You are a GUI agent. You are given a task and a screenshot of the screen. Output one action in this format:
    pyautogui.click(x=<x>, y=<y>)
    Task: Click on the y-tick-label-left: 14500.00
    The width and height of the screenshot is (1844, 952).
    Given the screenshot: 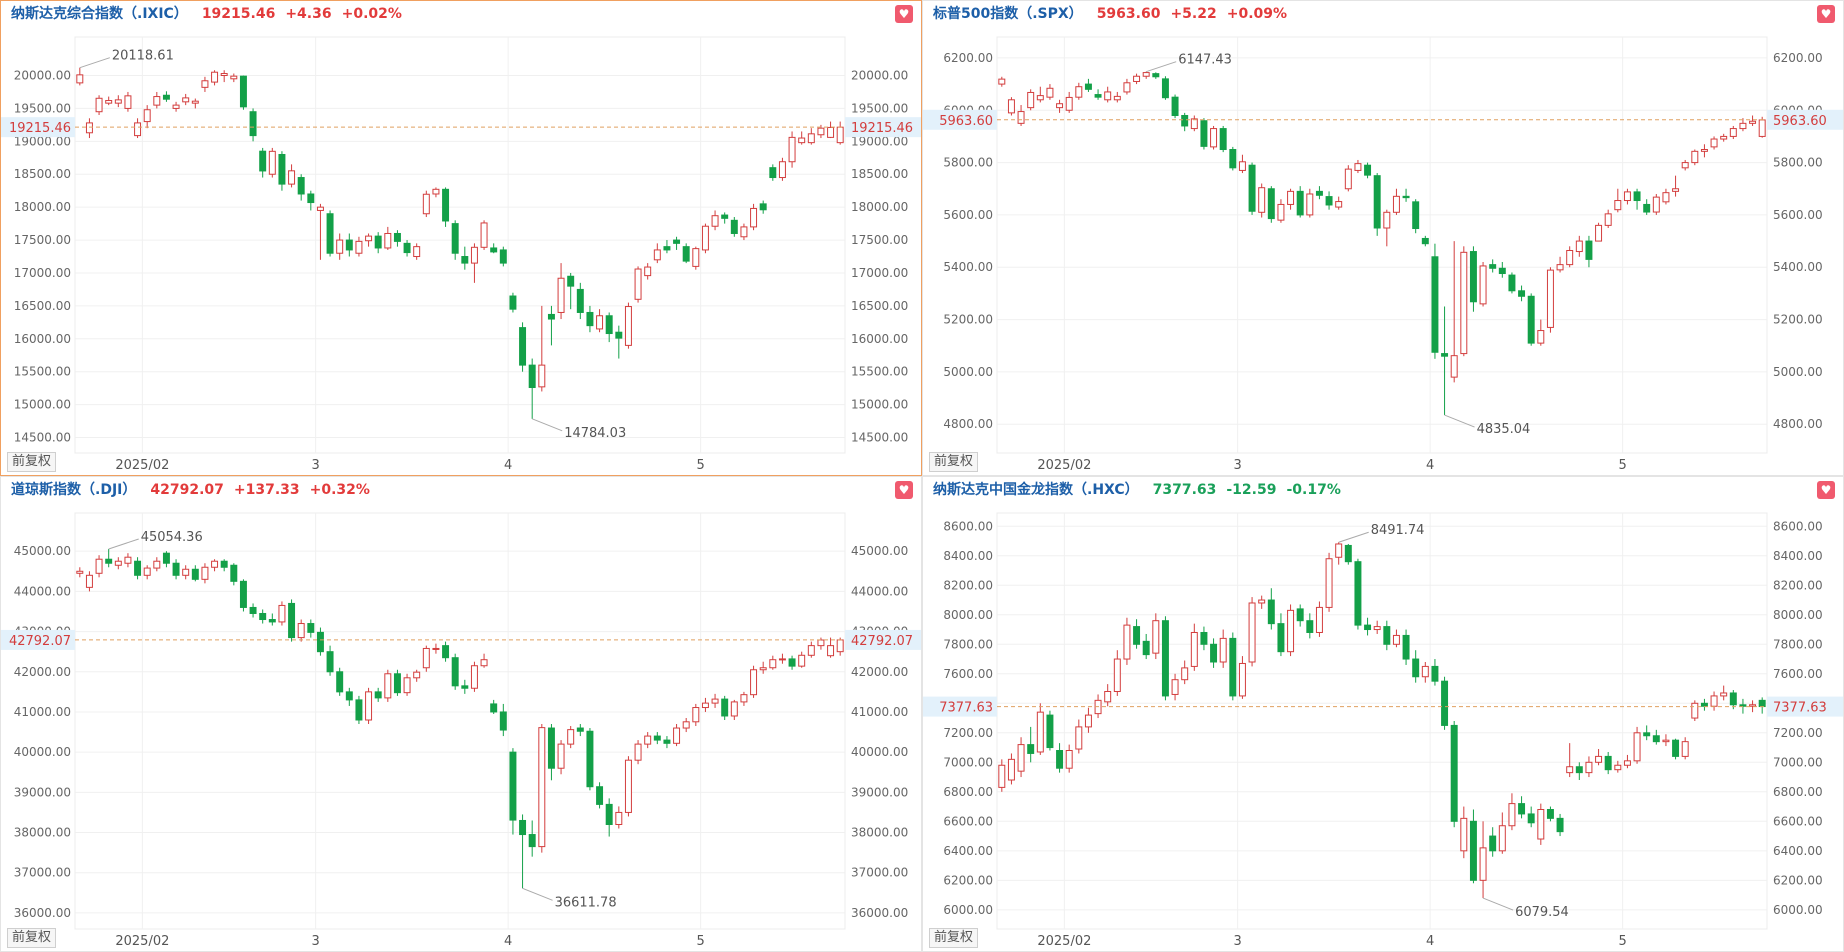 What is the action you would take?
    pyautogui.click(x=42, y=438)
    